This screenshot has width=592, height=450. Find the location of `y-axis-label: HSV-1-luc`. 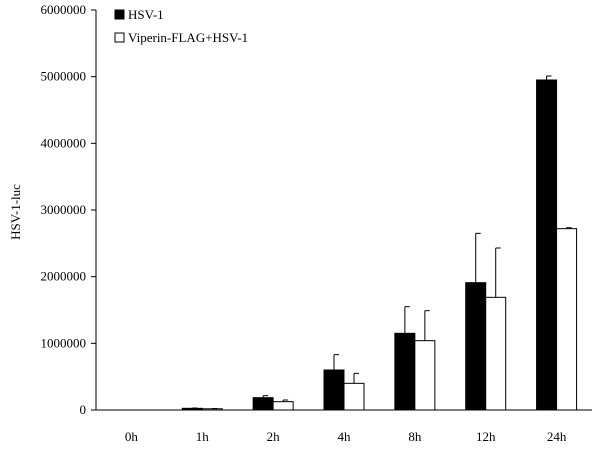

y-axis-label: HSV-1-luc is located at coordinates (15, 212).